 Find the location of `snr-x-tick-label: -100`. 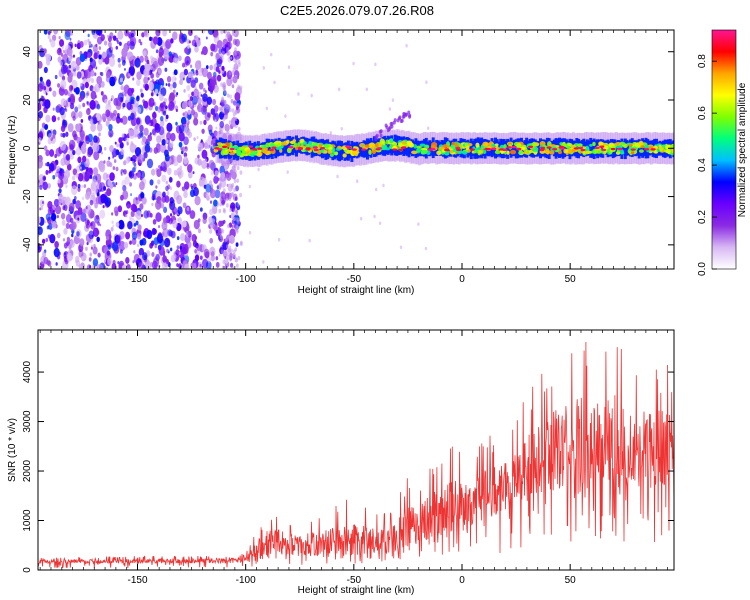

snr-x-tick-label: -100 is located at coordinates (246, 580).